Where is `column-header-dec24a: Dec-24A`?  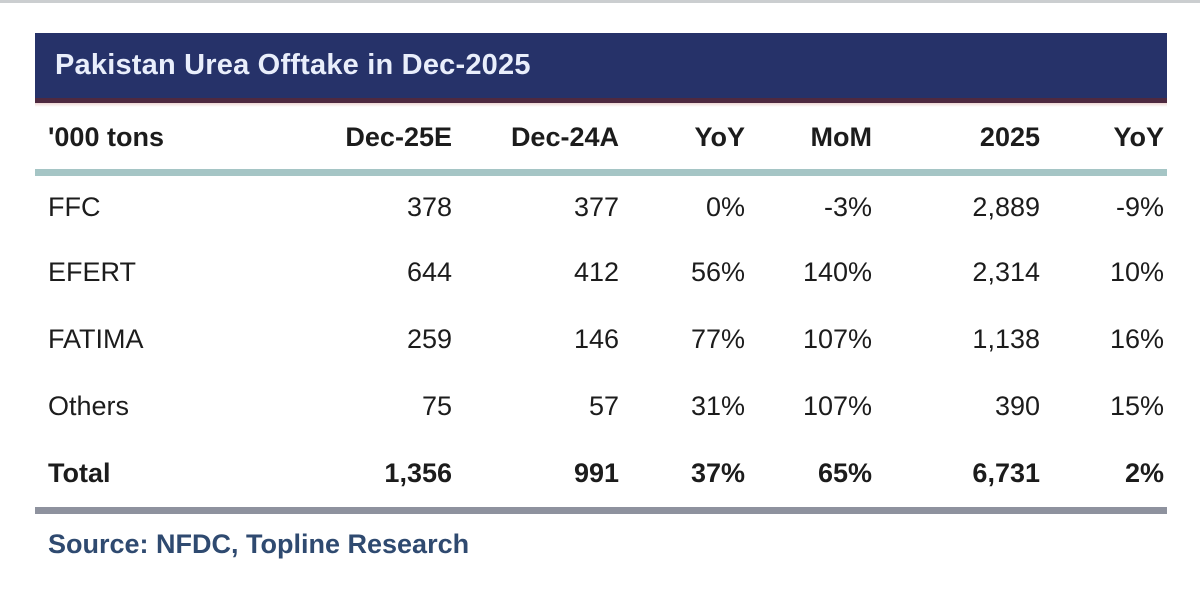 column-header-dec24a: Dec-24A is located at coordinates (538, 141).